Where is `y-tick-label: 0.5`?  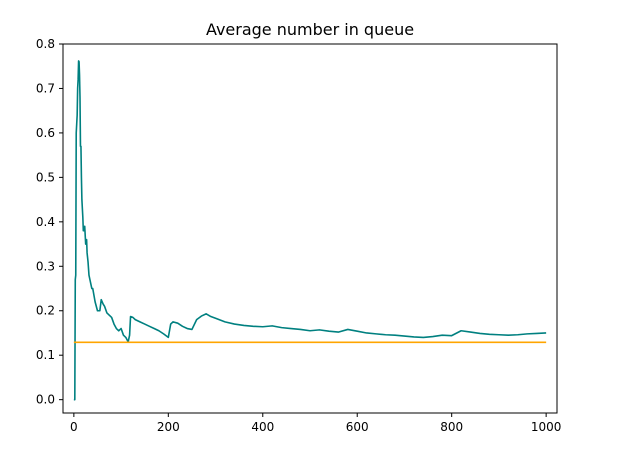
y-tick-label: 0.5 is located at coordinates (45, 177).